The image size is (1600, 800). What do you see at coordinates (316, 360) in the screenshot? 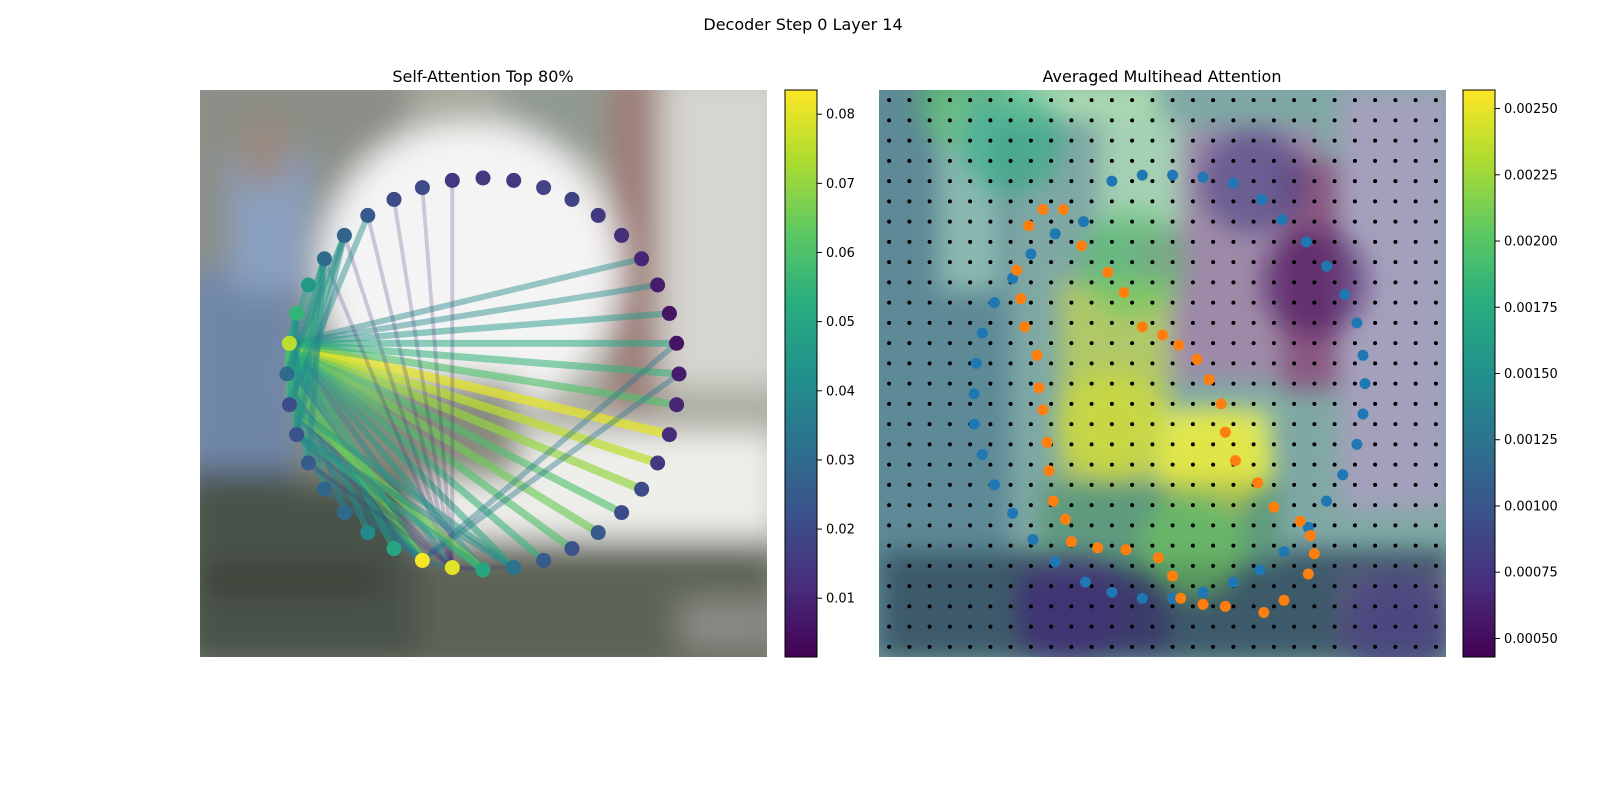
I see `attention-edge` at bounding box center [316, 360].